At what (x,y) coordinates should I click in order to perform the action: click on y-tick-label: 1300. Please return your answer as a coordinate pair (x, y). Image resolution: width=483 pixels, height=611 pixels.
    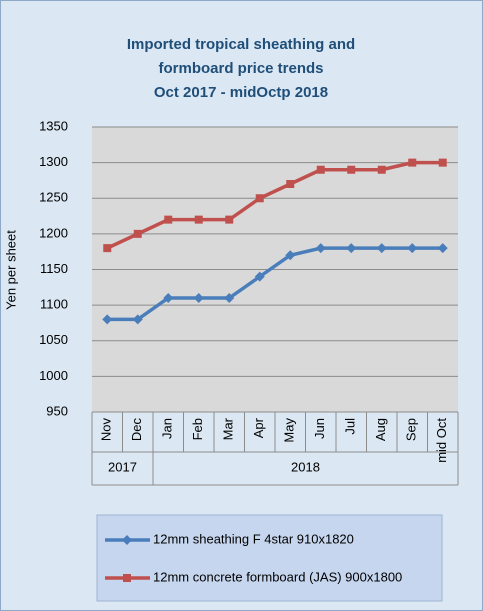
    Looking at the image, I should click on (53, 161).